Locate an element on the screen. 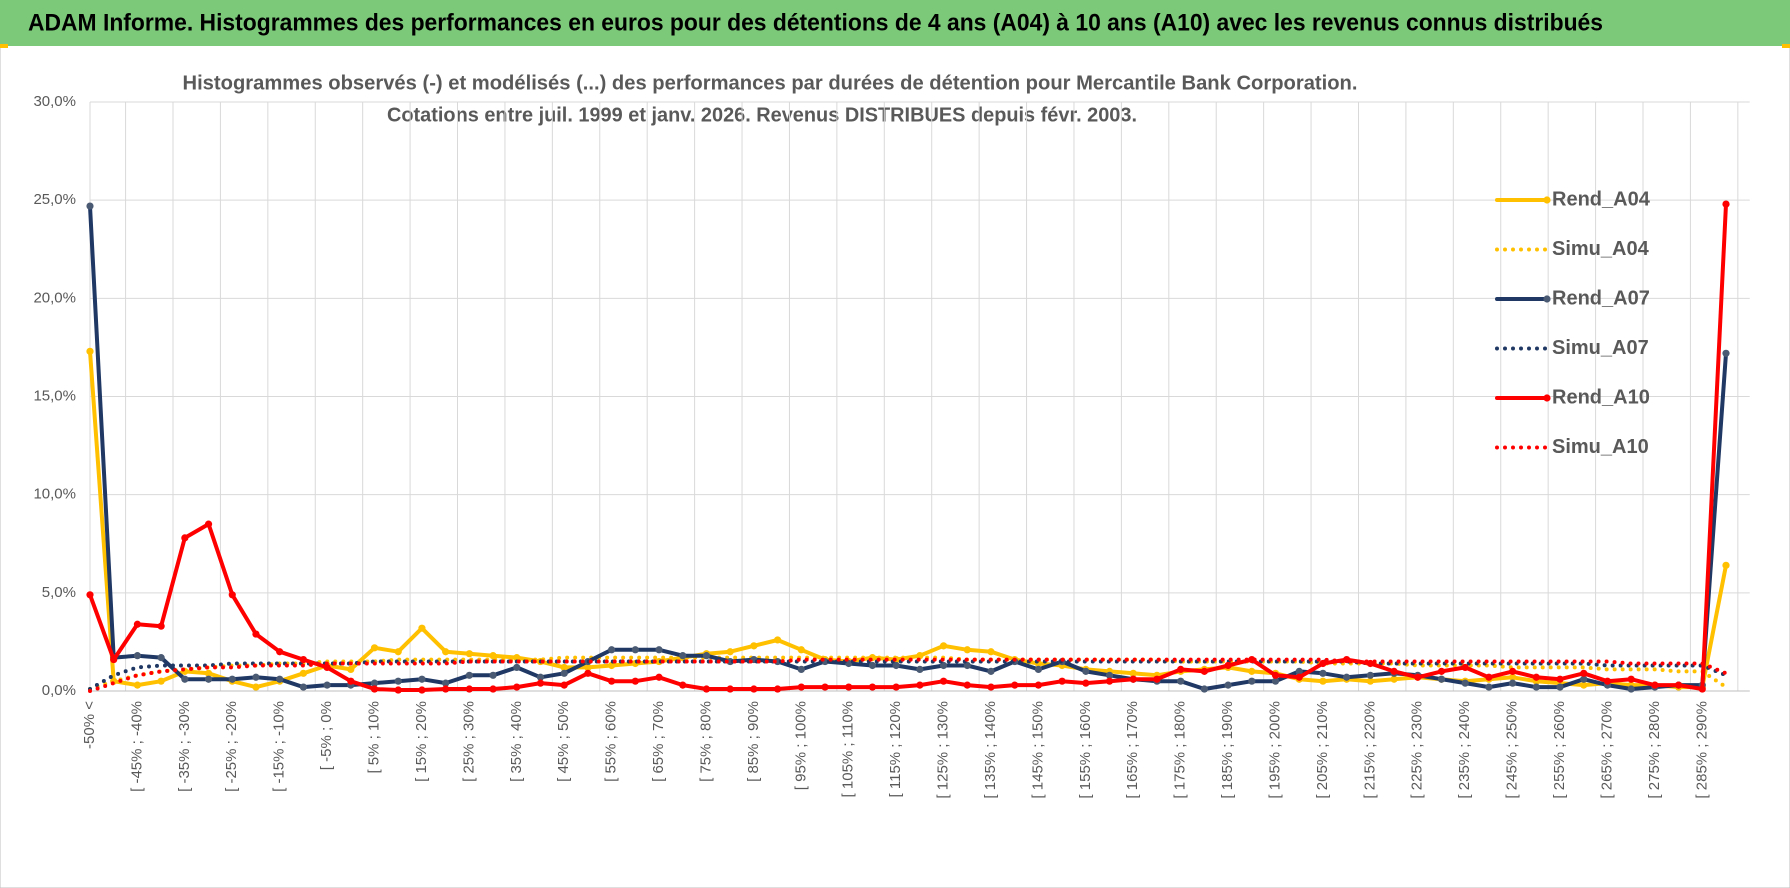 The image size is (1790, 888). legend-label: Rend_A04 is located at coordinates (1601, 199).